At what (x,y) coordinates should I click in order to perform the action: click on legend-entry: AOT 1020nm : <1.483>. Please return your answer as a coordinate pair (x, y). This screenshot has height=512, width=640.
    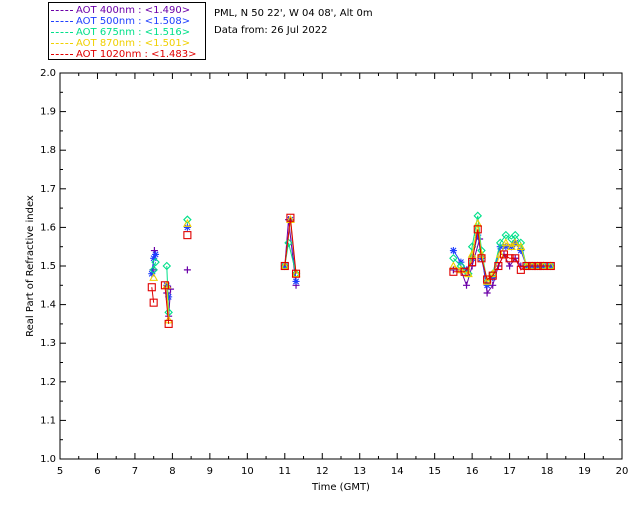
    Looking at the image, I should click on (123, 54).